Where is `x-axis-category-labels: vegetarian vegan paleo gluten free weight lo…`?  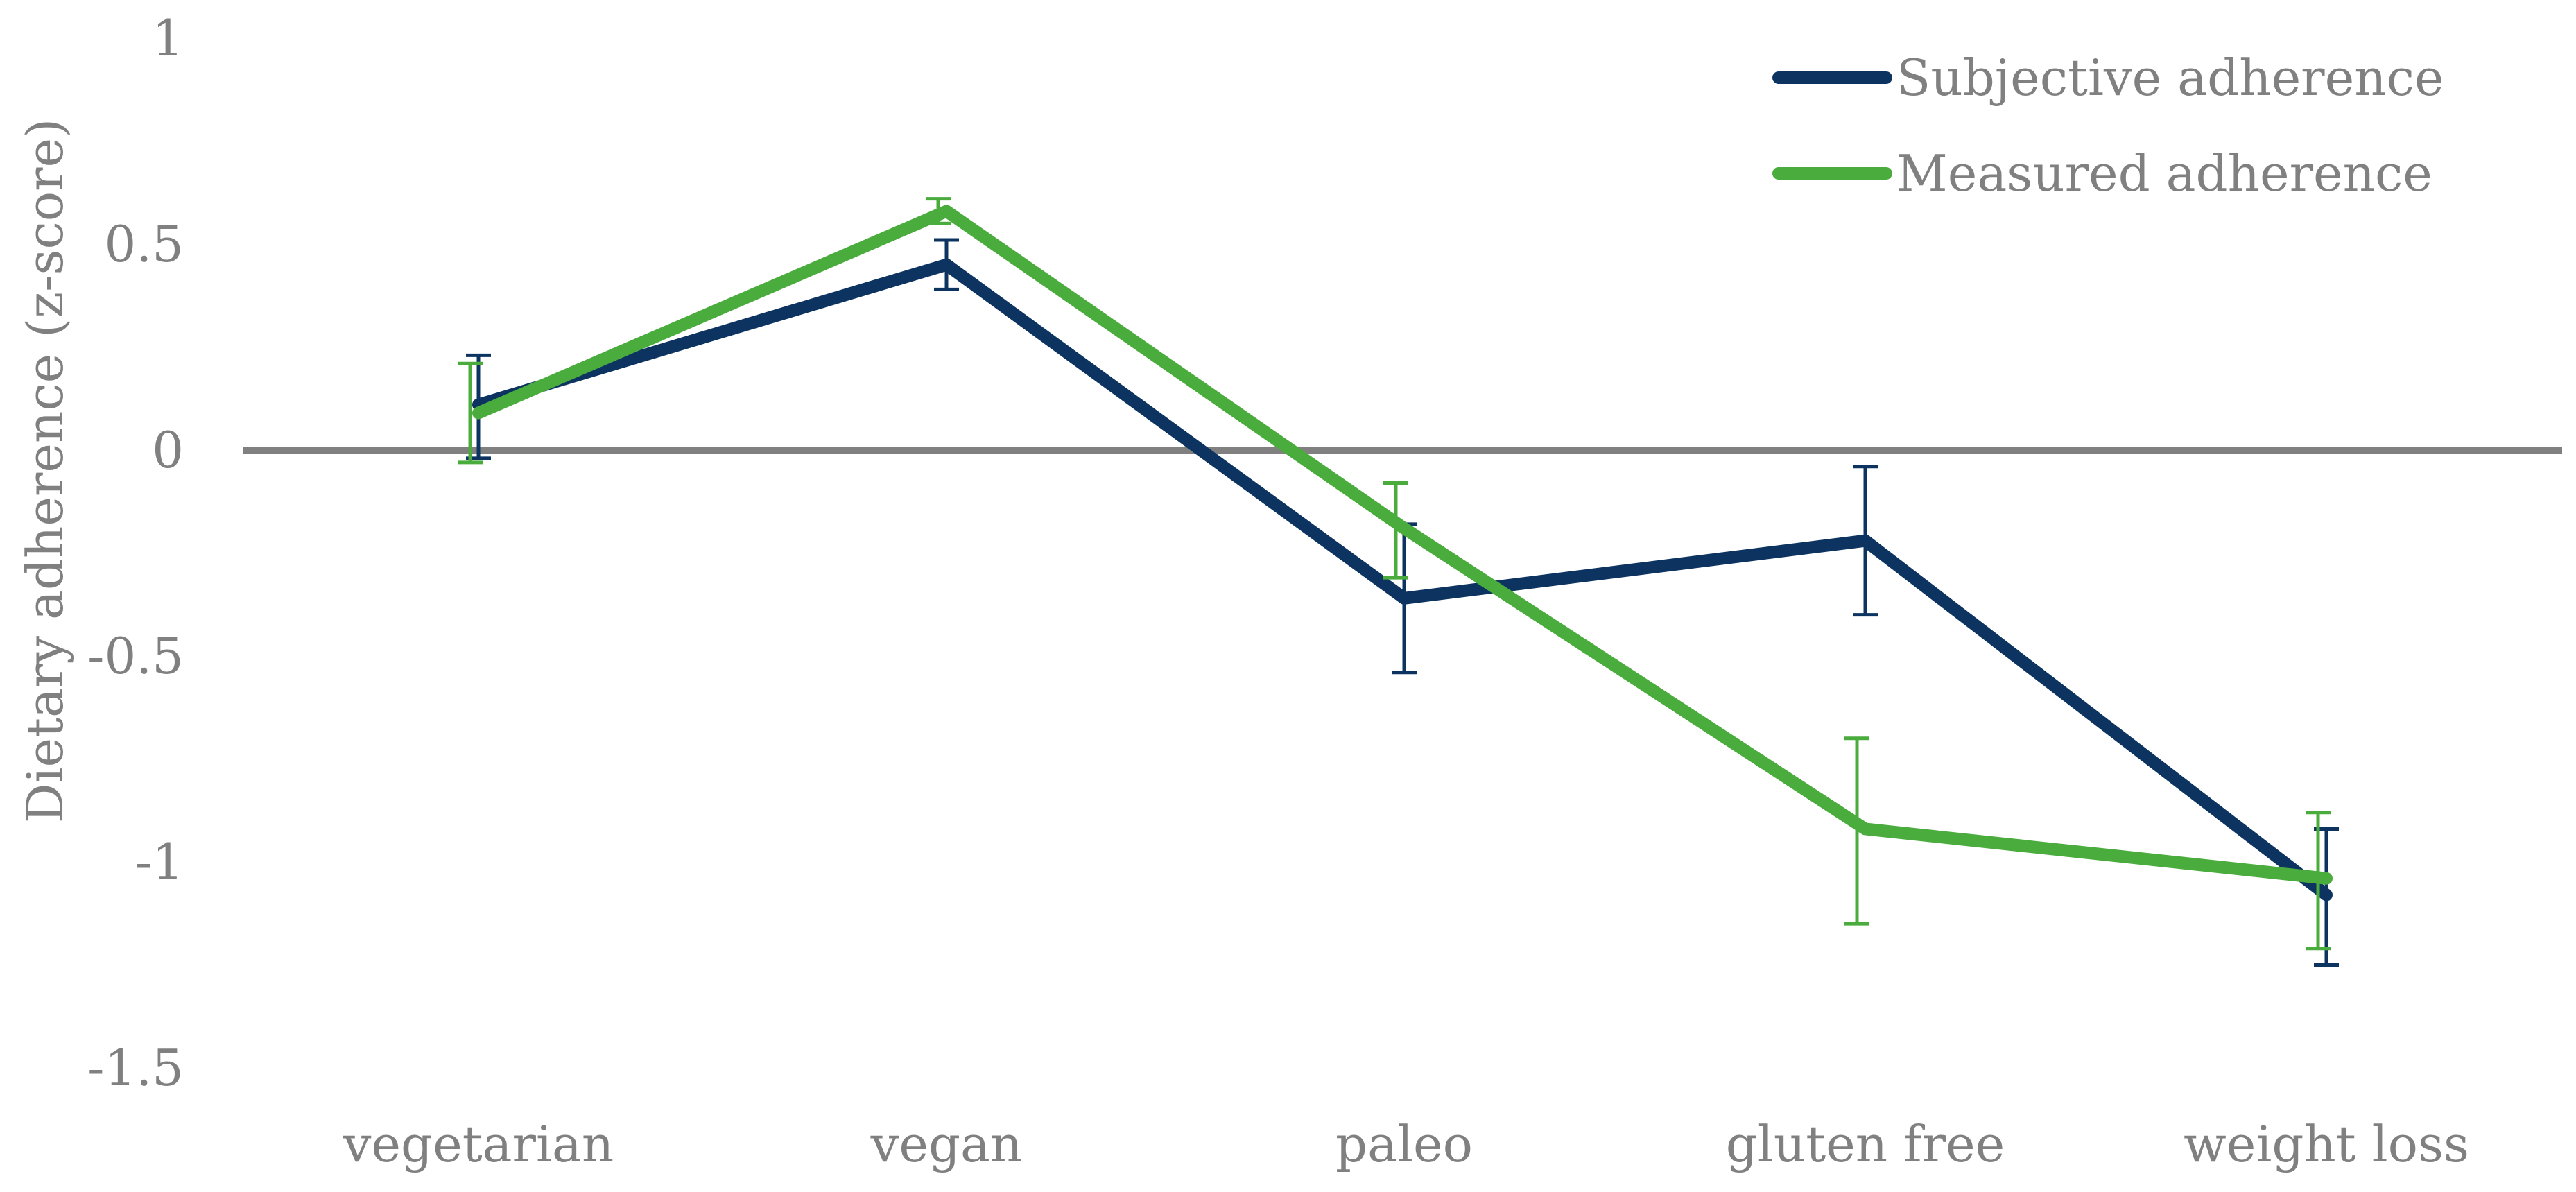 x-axis-category-labels: vegetarian vegan paleo gluten free weight lo… is located at coordinates (1406, 1144).